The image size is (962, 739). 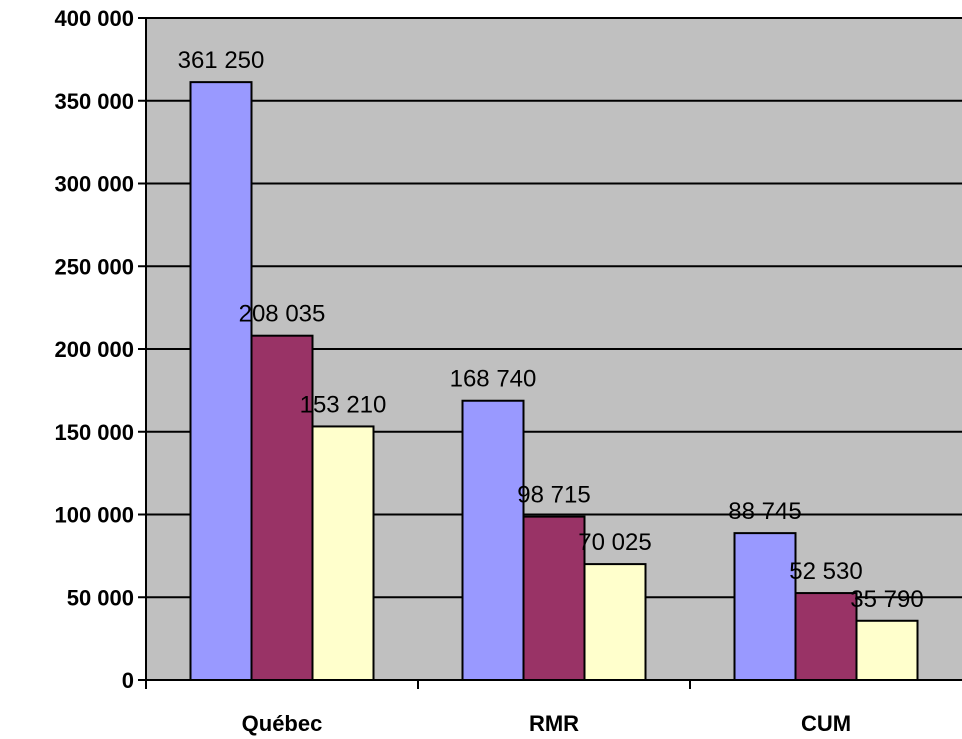 I want to click on y-tick-label: 400 000, so click(x=94, y=18).